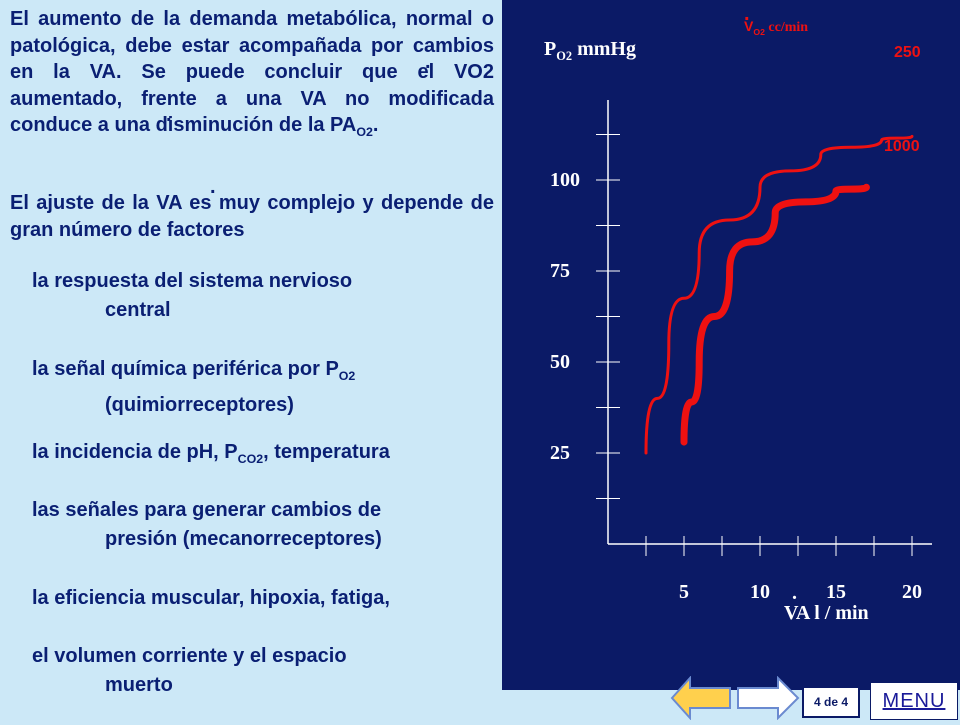 The width and height of the screenshot is (960, 725). What do you see at coordinates (760, 592) in the screenshot?
I see `x-tick-label: 10` at bounding box center [760, 592].